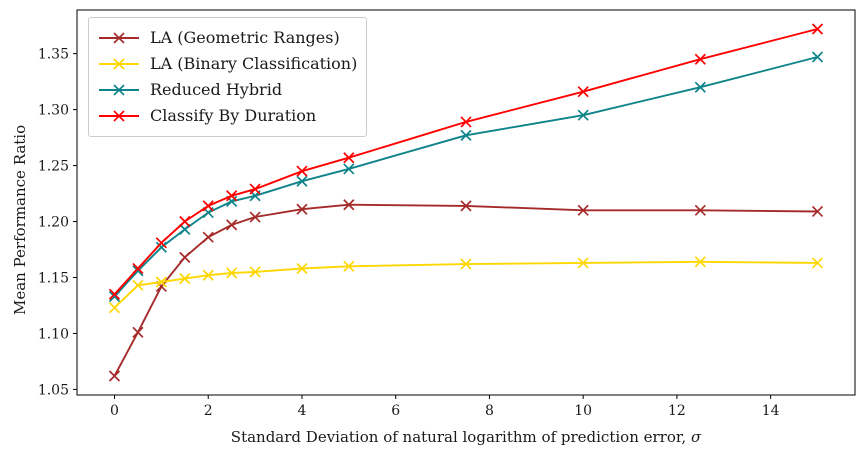  What do you see at coordinates (302, 411) in the screenshot?
I see `x-tick-label: 4` at bounding box center [302, 411].